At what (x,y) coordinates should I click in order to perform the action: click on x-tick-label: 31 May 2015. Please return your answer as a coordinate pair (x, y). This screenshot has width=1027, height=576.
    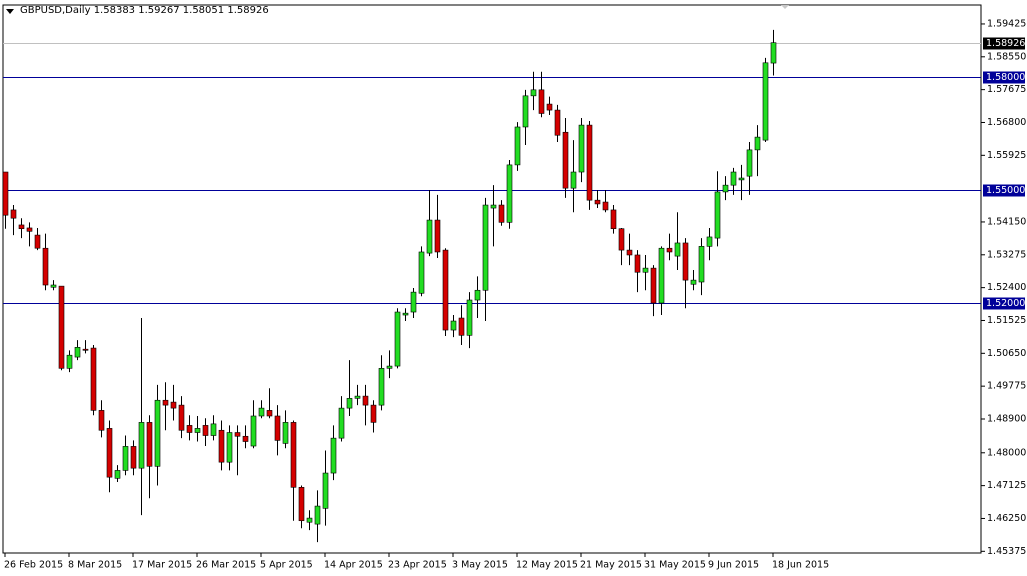
    Looking at the image, I should click on (675, 565).